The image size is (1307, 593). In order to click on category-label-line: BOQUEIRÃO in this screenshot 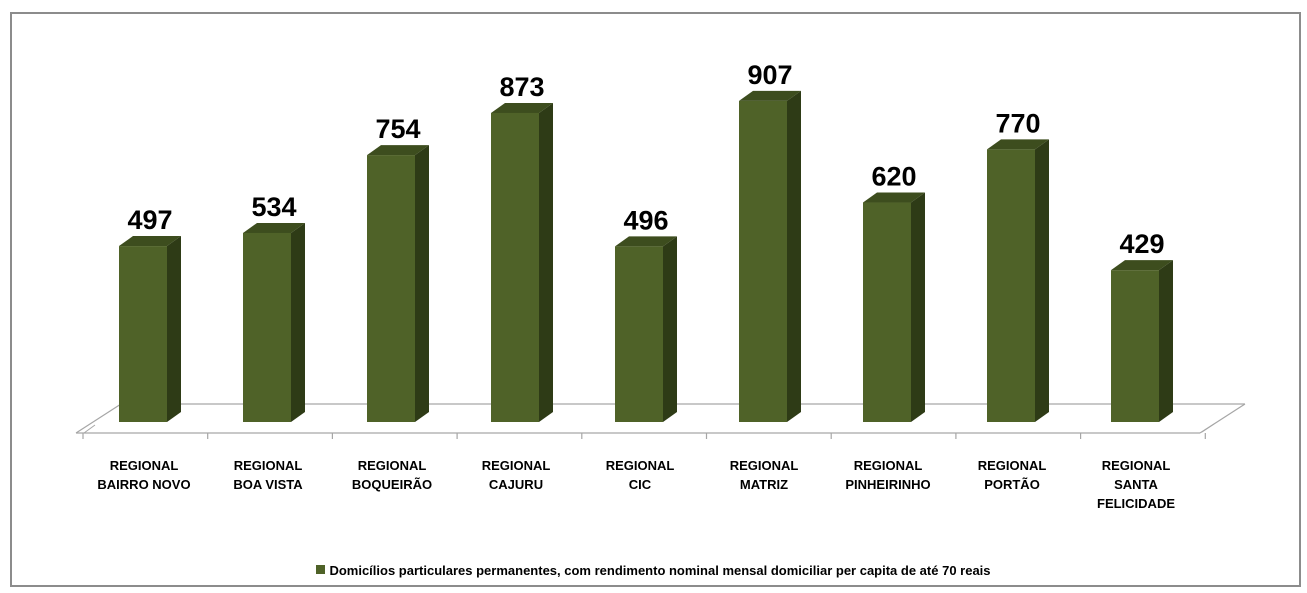, I will do `click(392, 484)`.